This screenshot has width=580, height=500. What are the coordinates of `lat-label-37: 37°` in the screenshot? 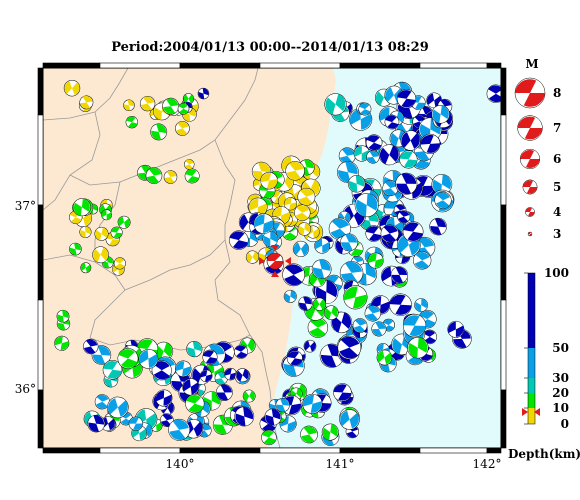 It's located at (25, 206).